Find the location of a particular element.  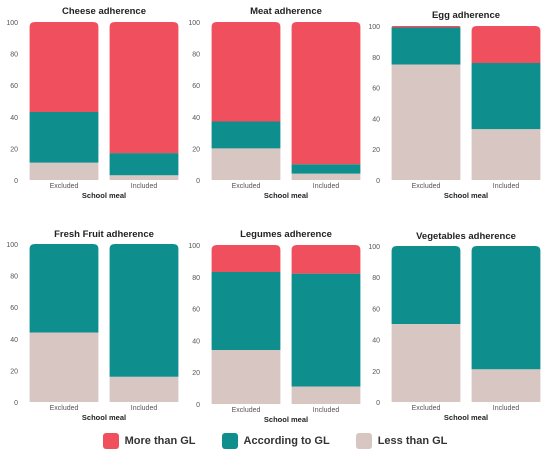

legend-item-according: According to GL is located at coordinates (275, 441).